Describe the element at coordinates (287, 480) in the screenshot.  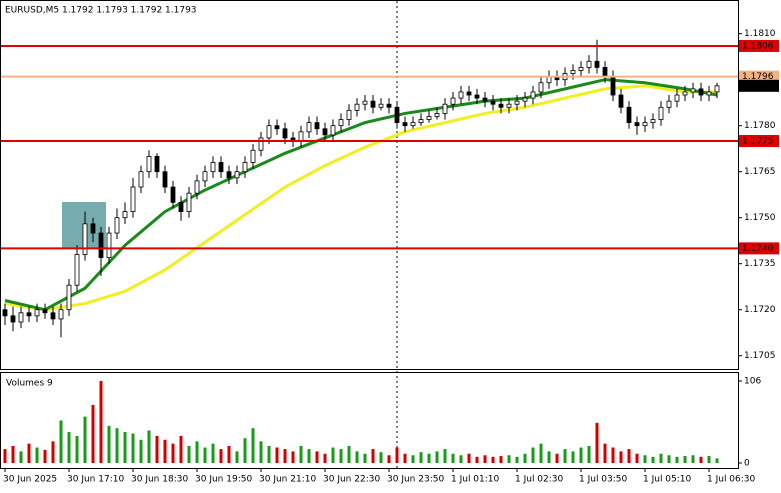
I see `x-tick-label: 30 Jun 21:10` at that location.